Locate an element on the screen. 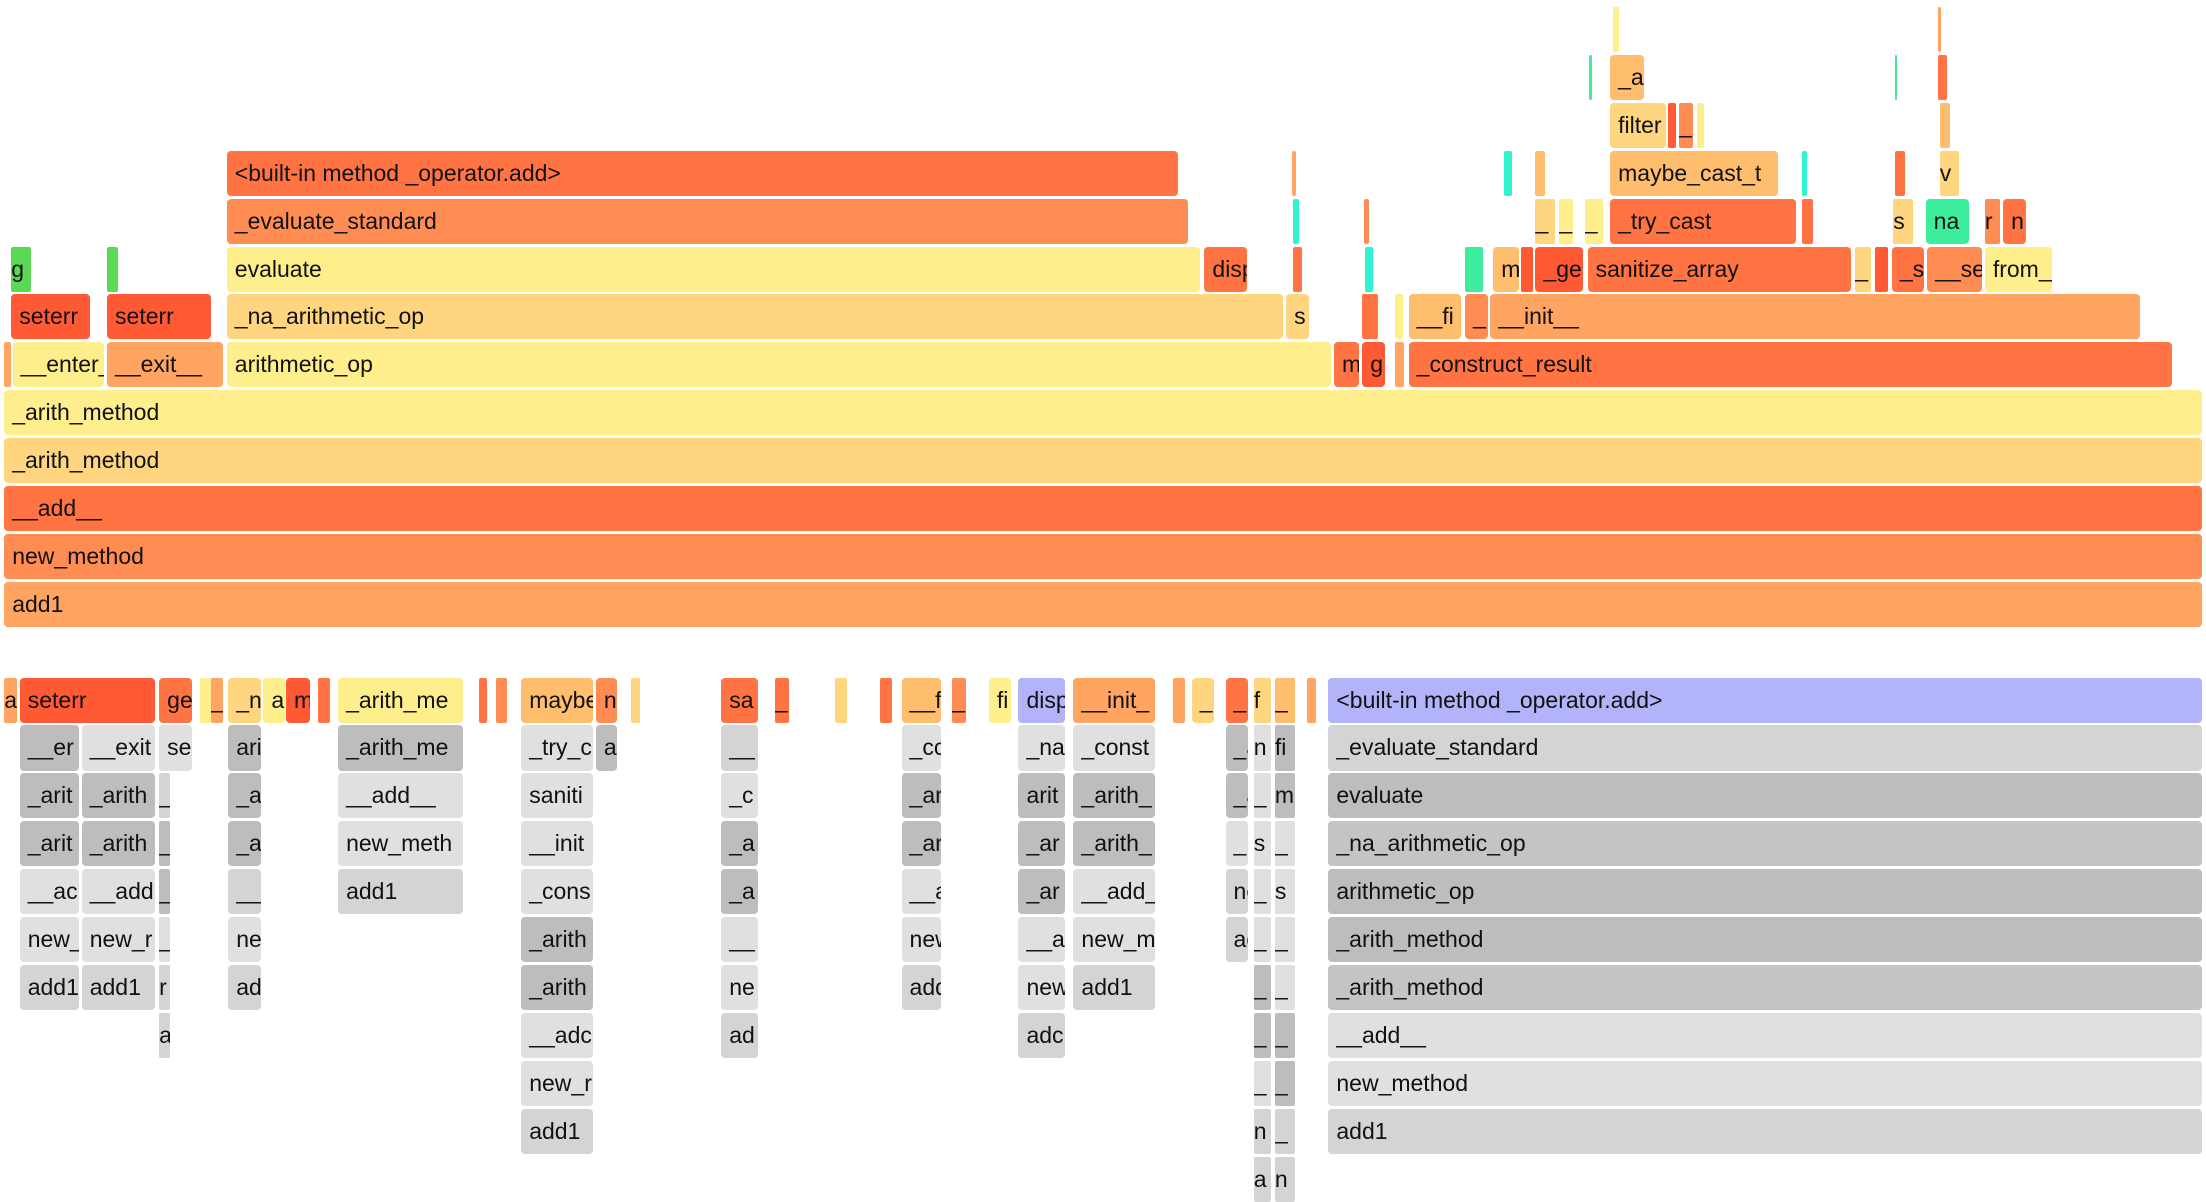 Image resolution: width=2206 pixels, height=1202 pixels. flame-frame: na is located at coordinates (1947, 221).